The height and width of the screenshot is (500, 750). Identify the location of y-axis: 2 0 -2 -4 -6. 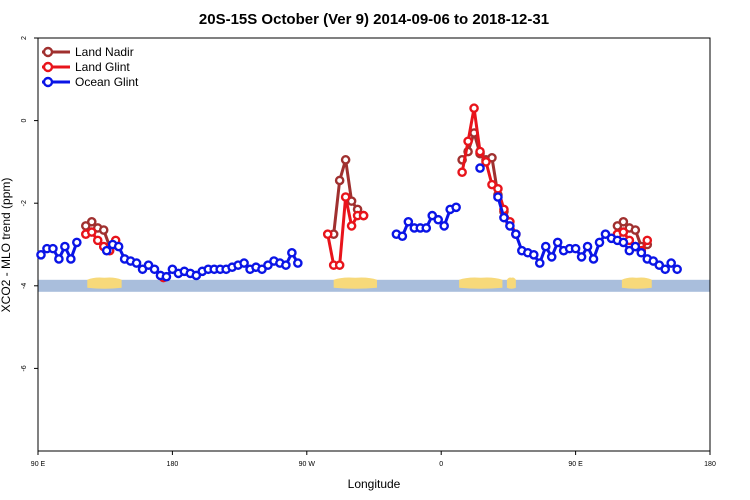
(29, 204).